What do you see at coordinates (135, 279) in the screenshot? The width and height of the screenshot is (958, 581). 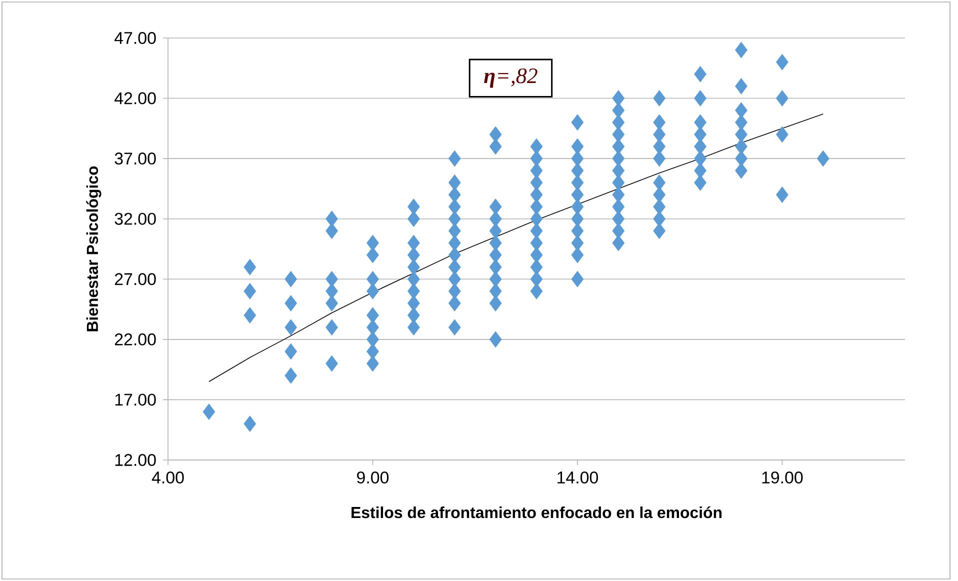 I see `y-tick-label: 27.00` at bounding box center [135, 279].